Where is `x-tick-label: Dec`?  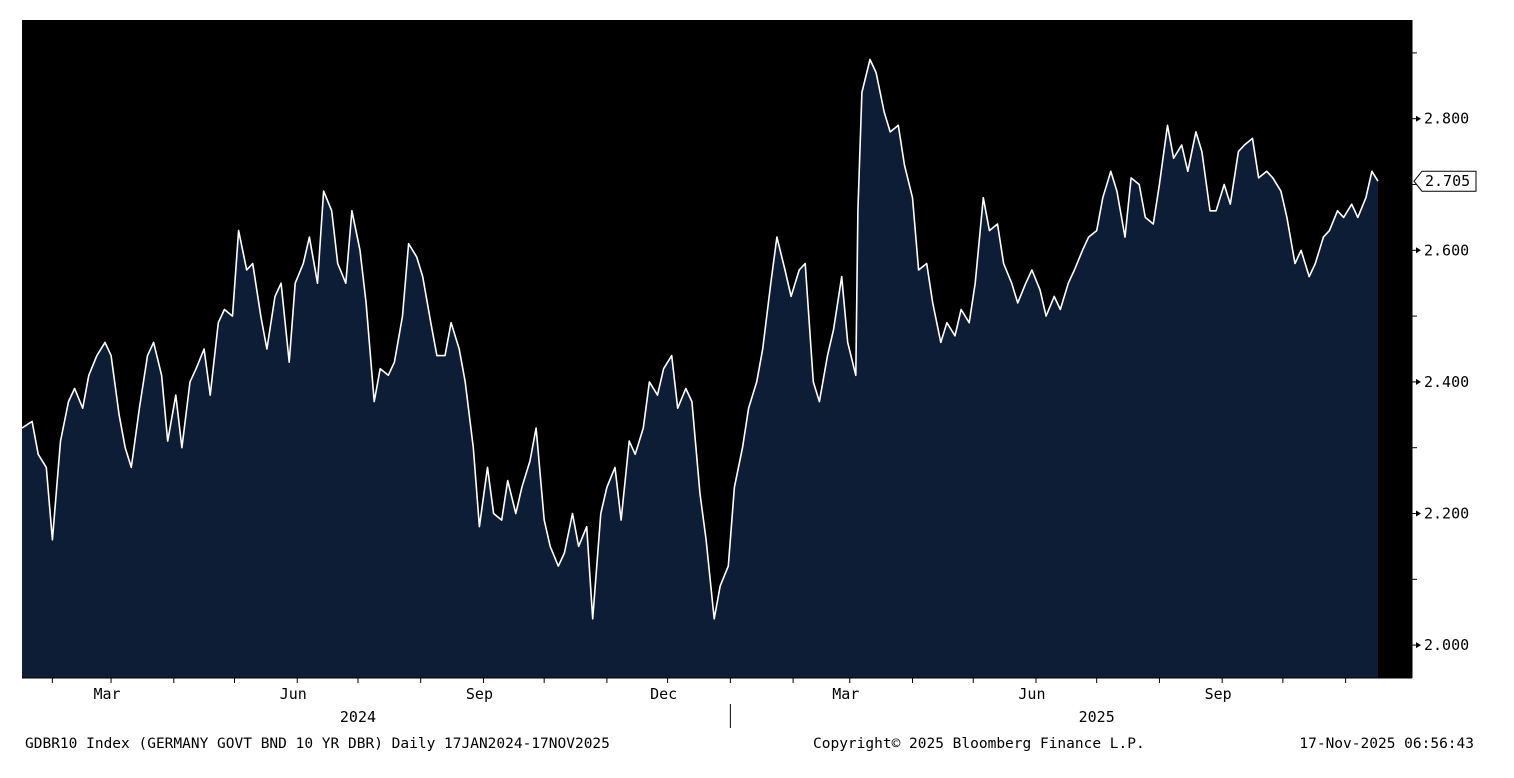 x-tick-label: Dec is located at coordinates (663, 694).